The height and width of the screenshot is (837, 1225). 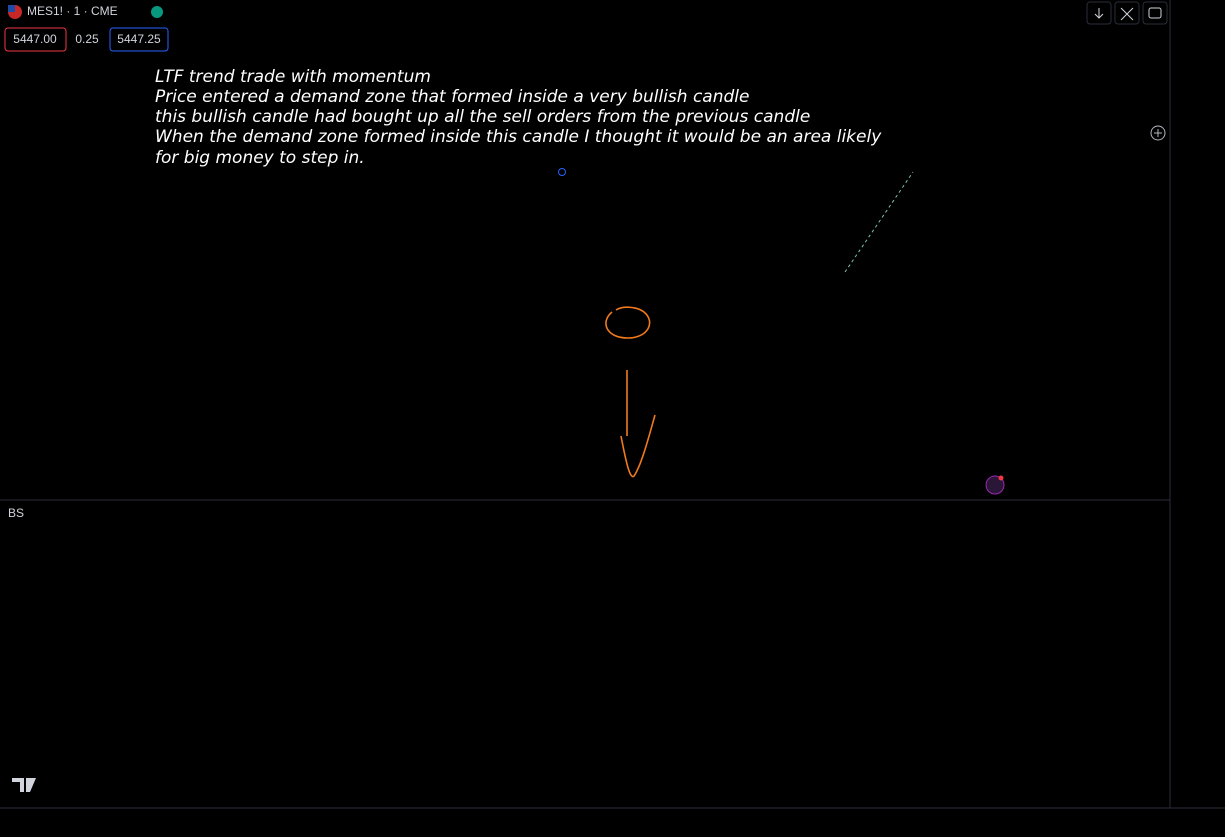 I want to click on circle-annotation, so click(x=628, y=322).